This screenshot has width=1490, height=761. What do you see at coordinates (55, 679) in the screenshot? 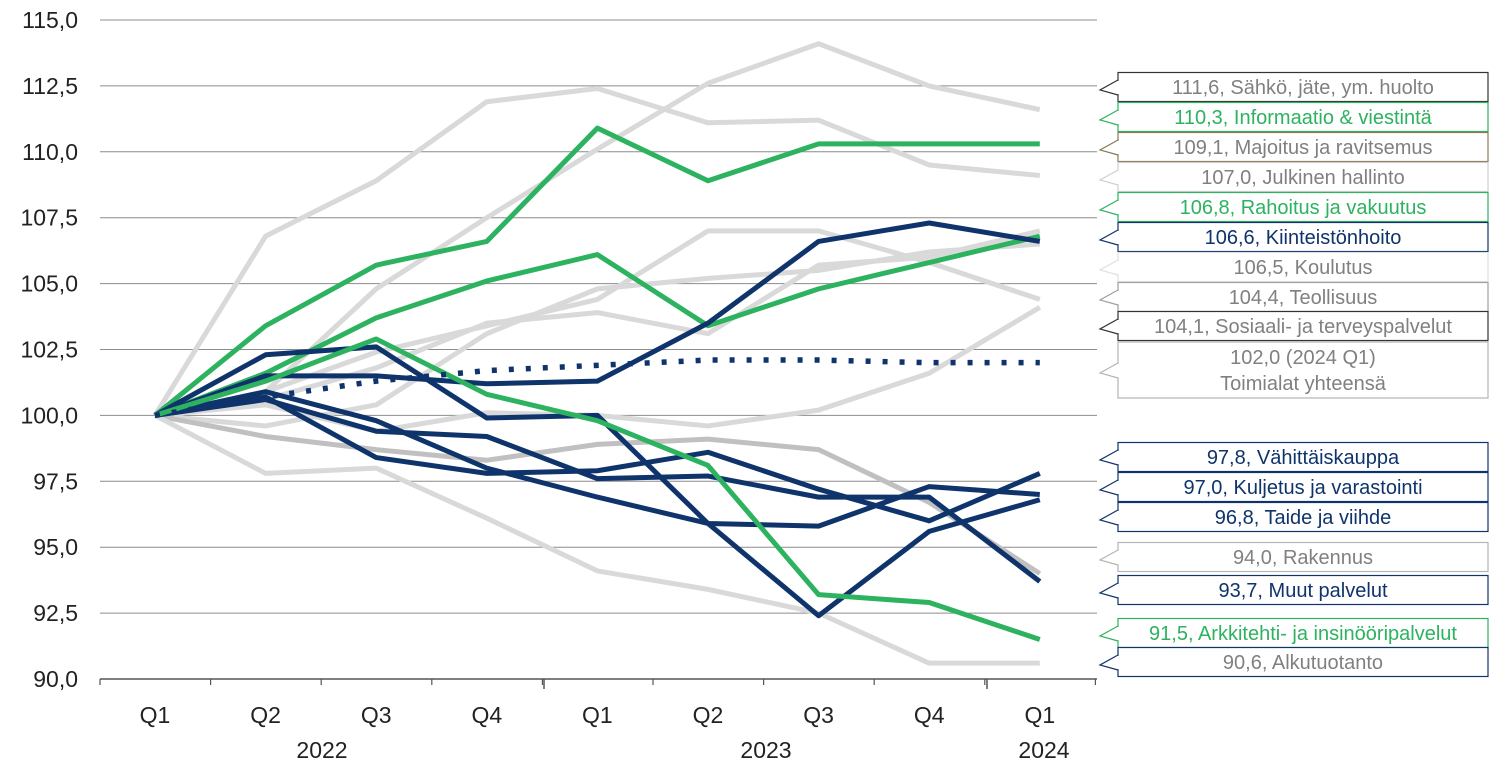
I see `y-tick-label: 90,0` at bounding box center [55, 679].